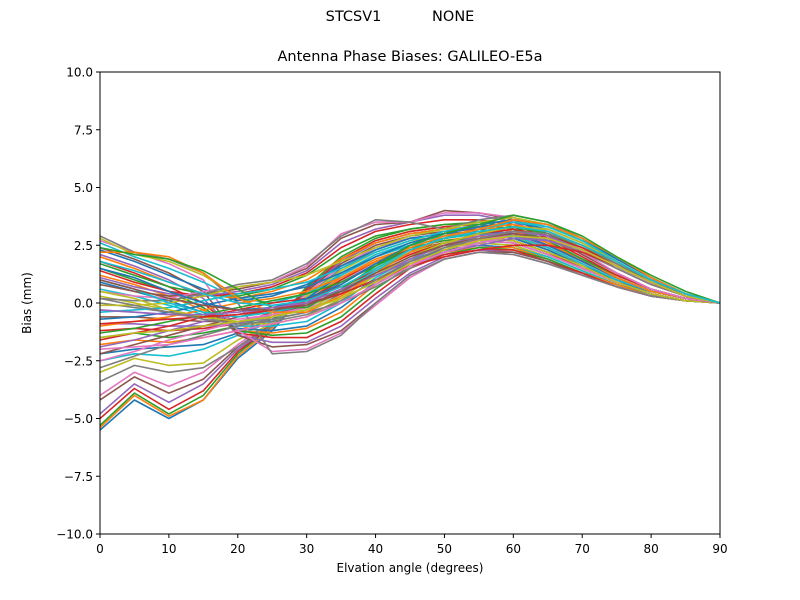 The width and height of the screenshot is (800, 600). What do you see at coordinates (582, 549) in the screenshot?
I see `x-tick-label: 70` at bounding box center [582, 549].